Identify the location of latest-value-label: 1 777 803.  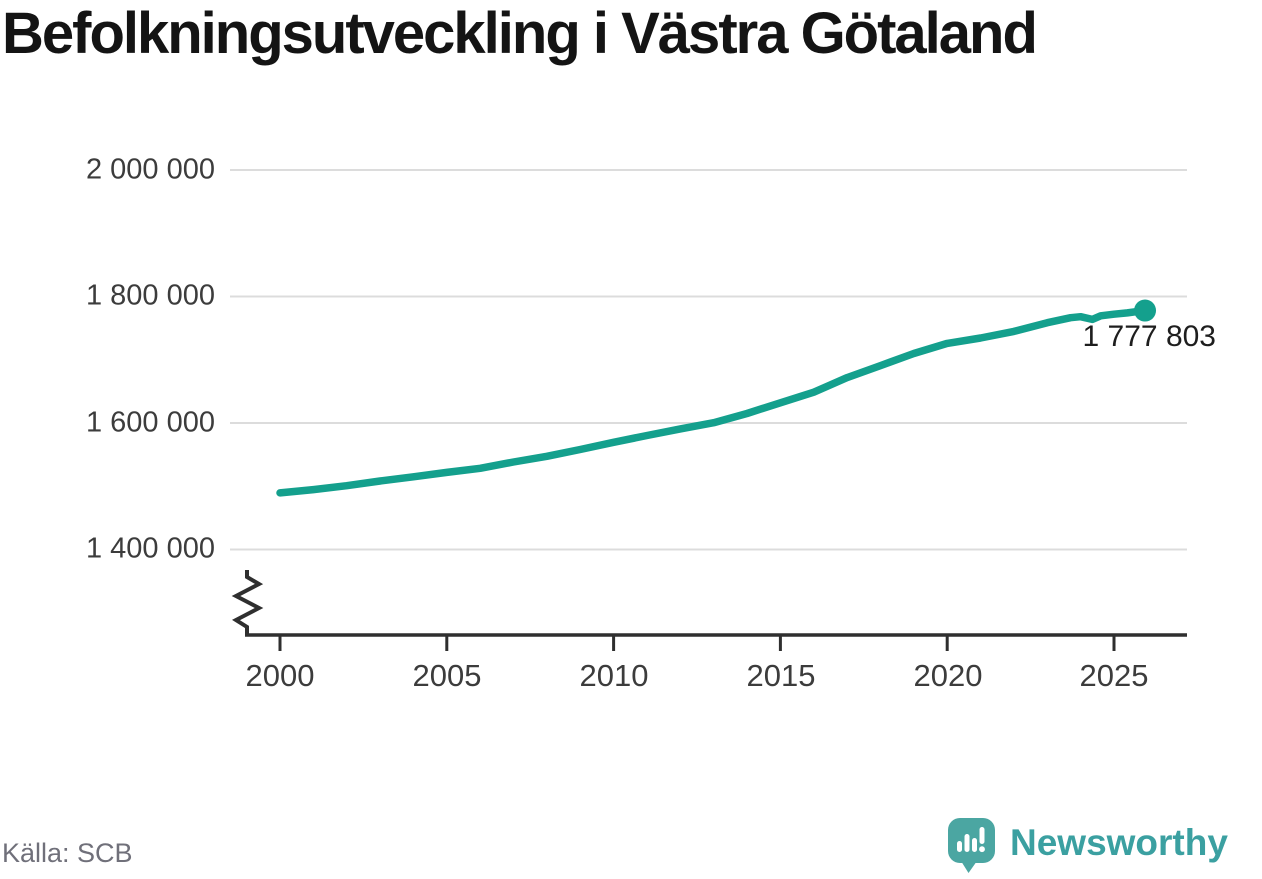
(1149, 336).